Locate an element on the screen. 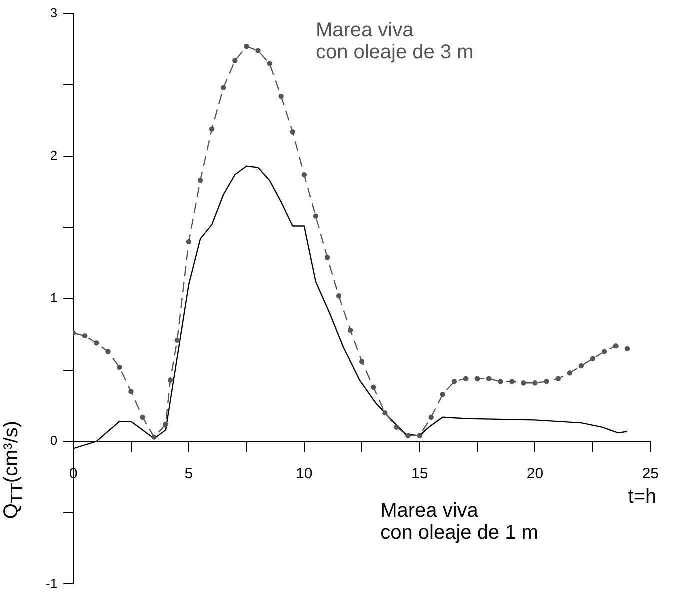 The image size is (673, 598). x-tick-label: 20 is located at coordinates (535, 474).